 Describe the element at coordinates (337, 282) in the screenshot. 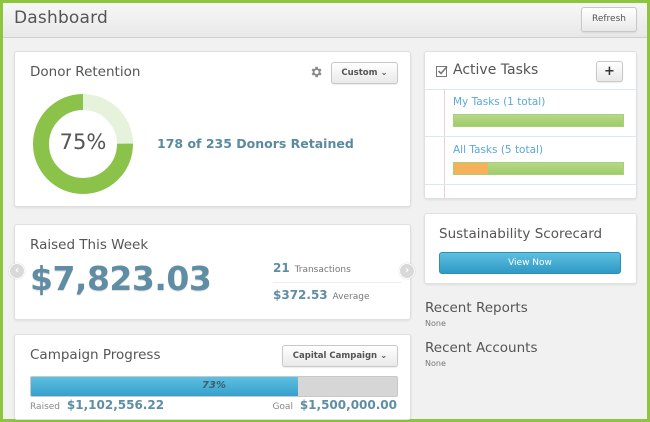

I see `stat-divider` at that location.